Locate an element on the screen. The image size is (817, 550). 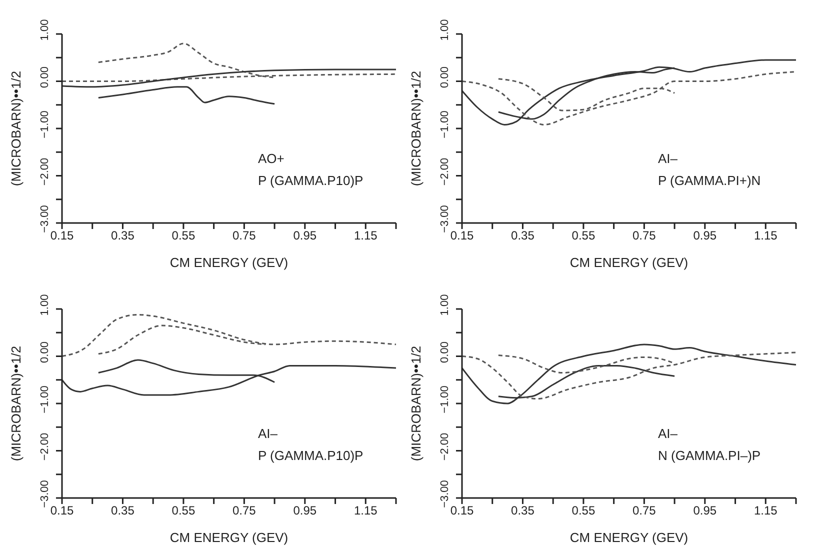
annotation: P (GAMMA.PI+)N is located at coordinates (709, 181).